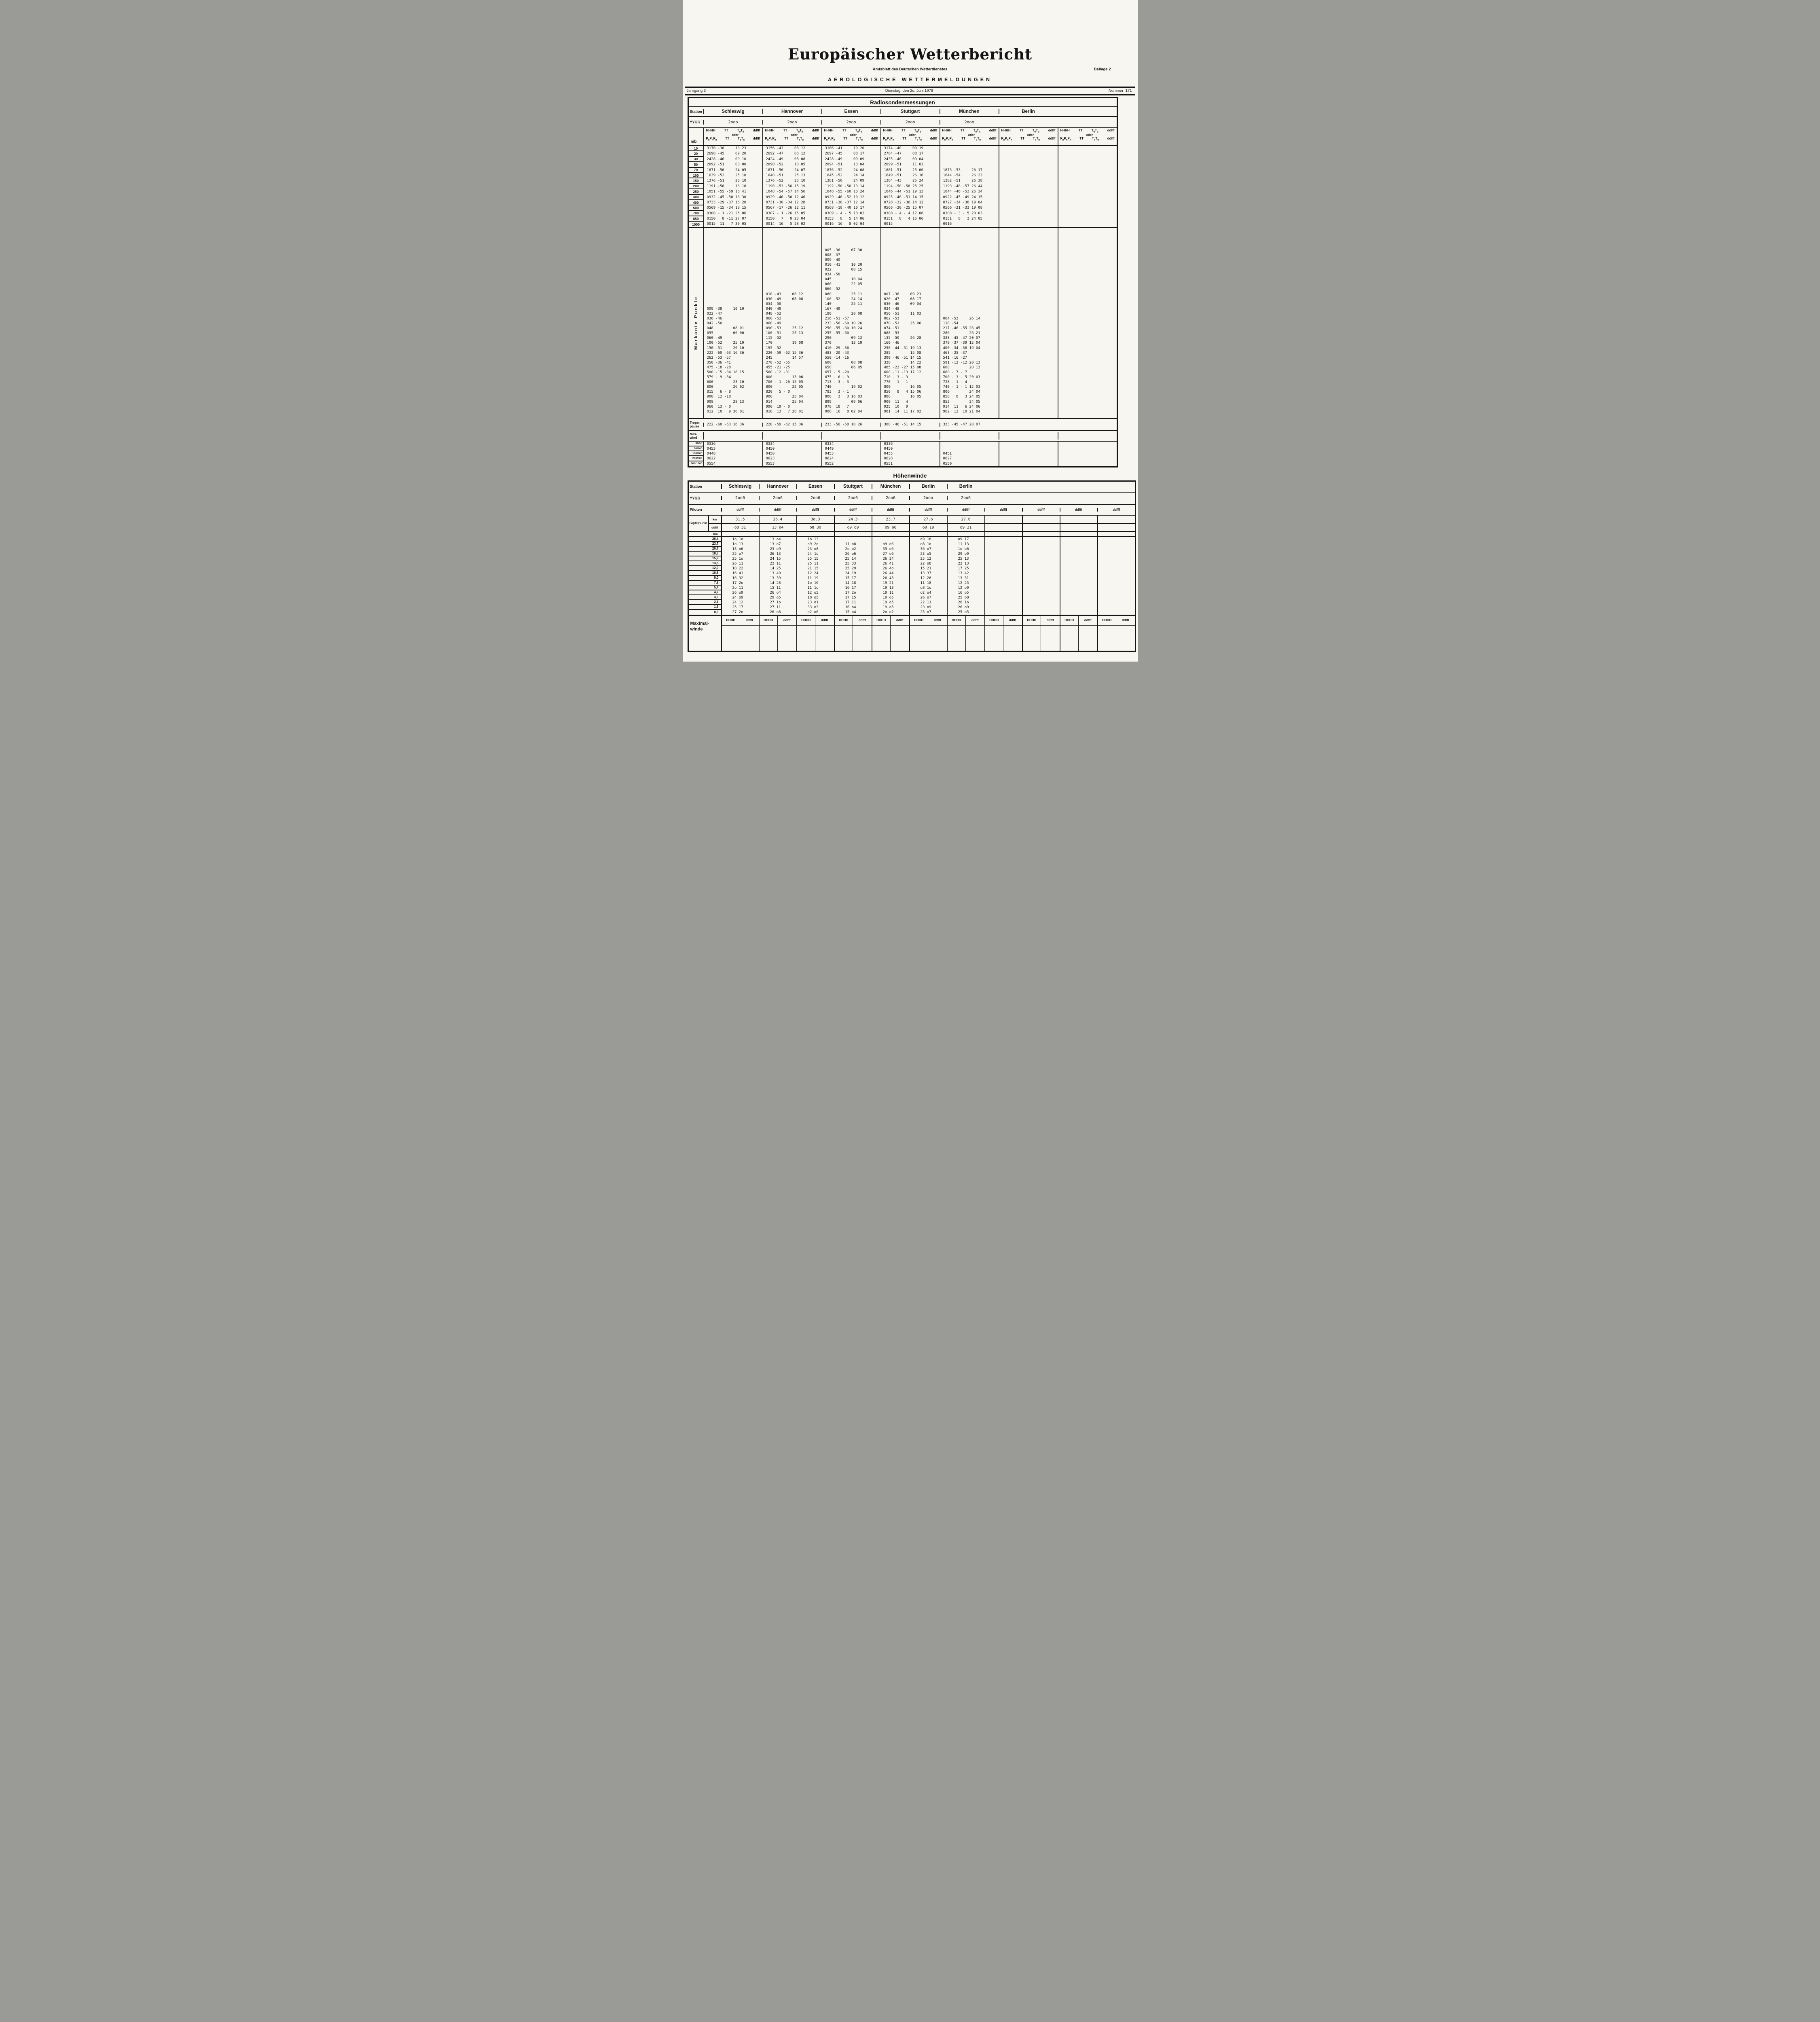 This screenshot has height=2022, width=1820. What do you see at coordinates (928, 558) in the screenshot?
I see `hw-wind-cell: 25 12` at bounding box center [928, 558].